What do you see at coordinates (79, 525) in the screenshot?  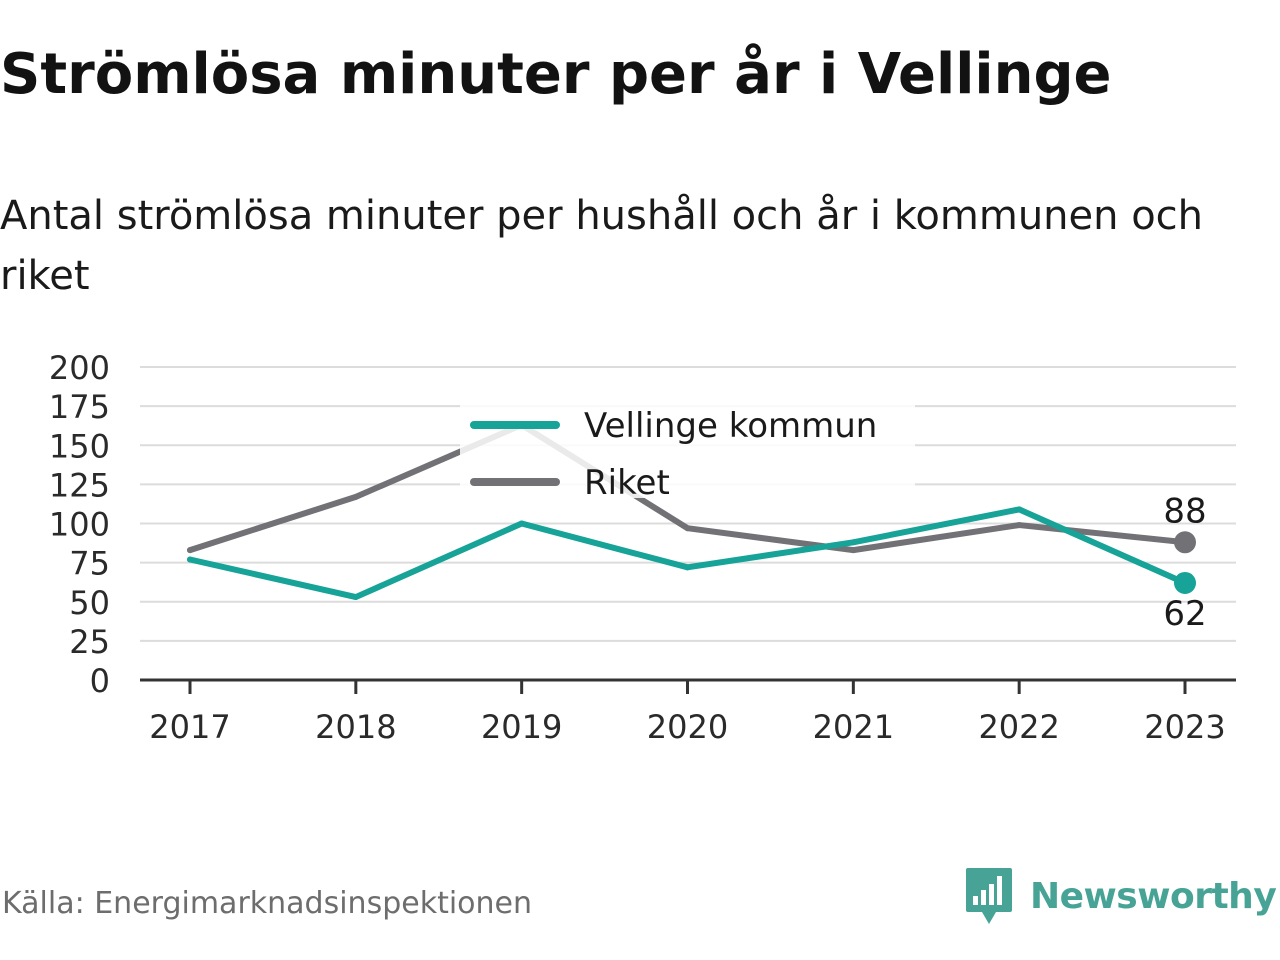 I see `y-tick-label: 100` at bounding box center [79, 525].